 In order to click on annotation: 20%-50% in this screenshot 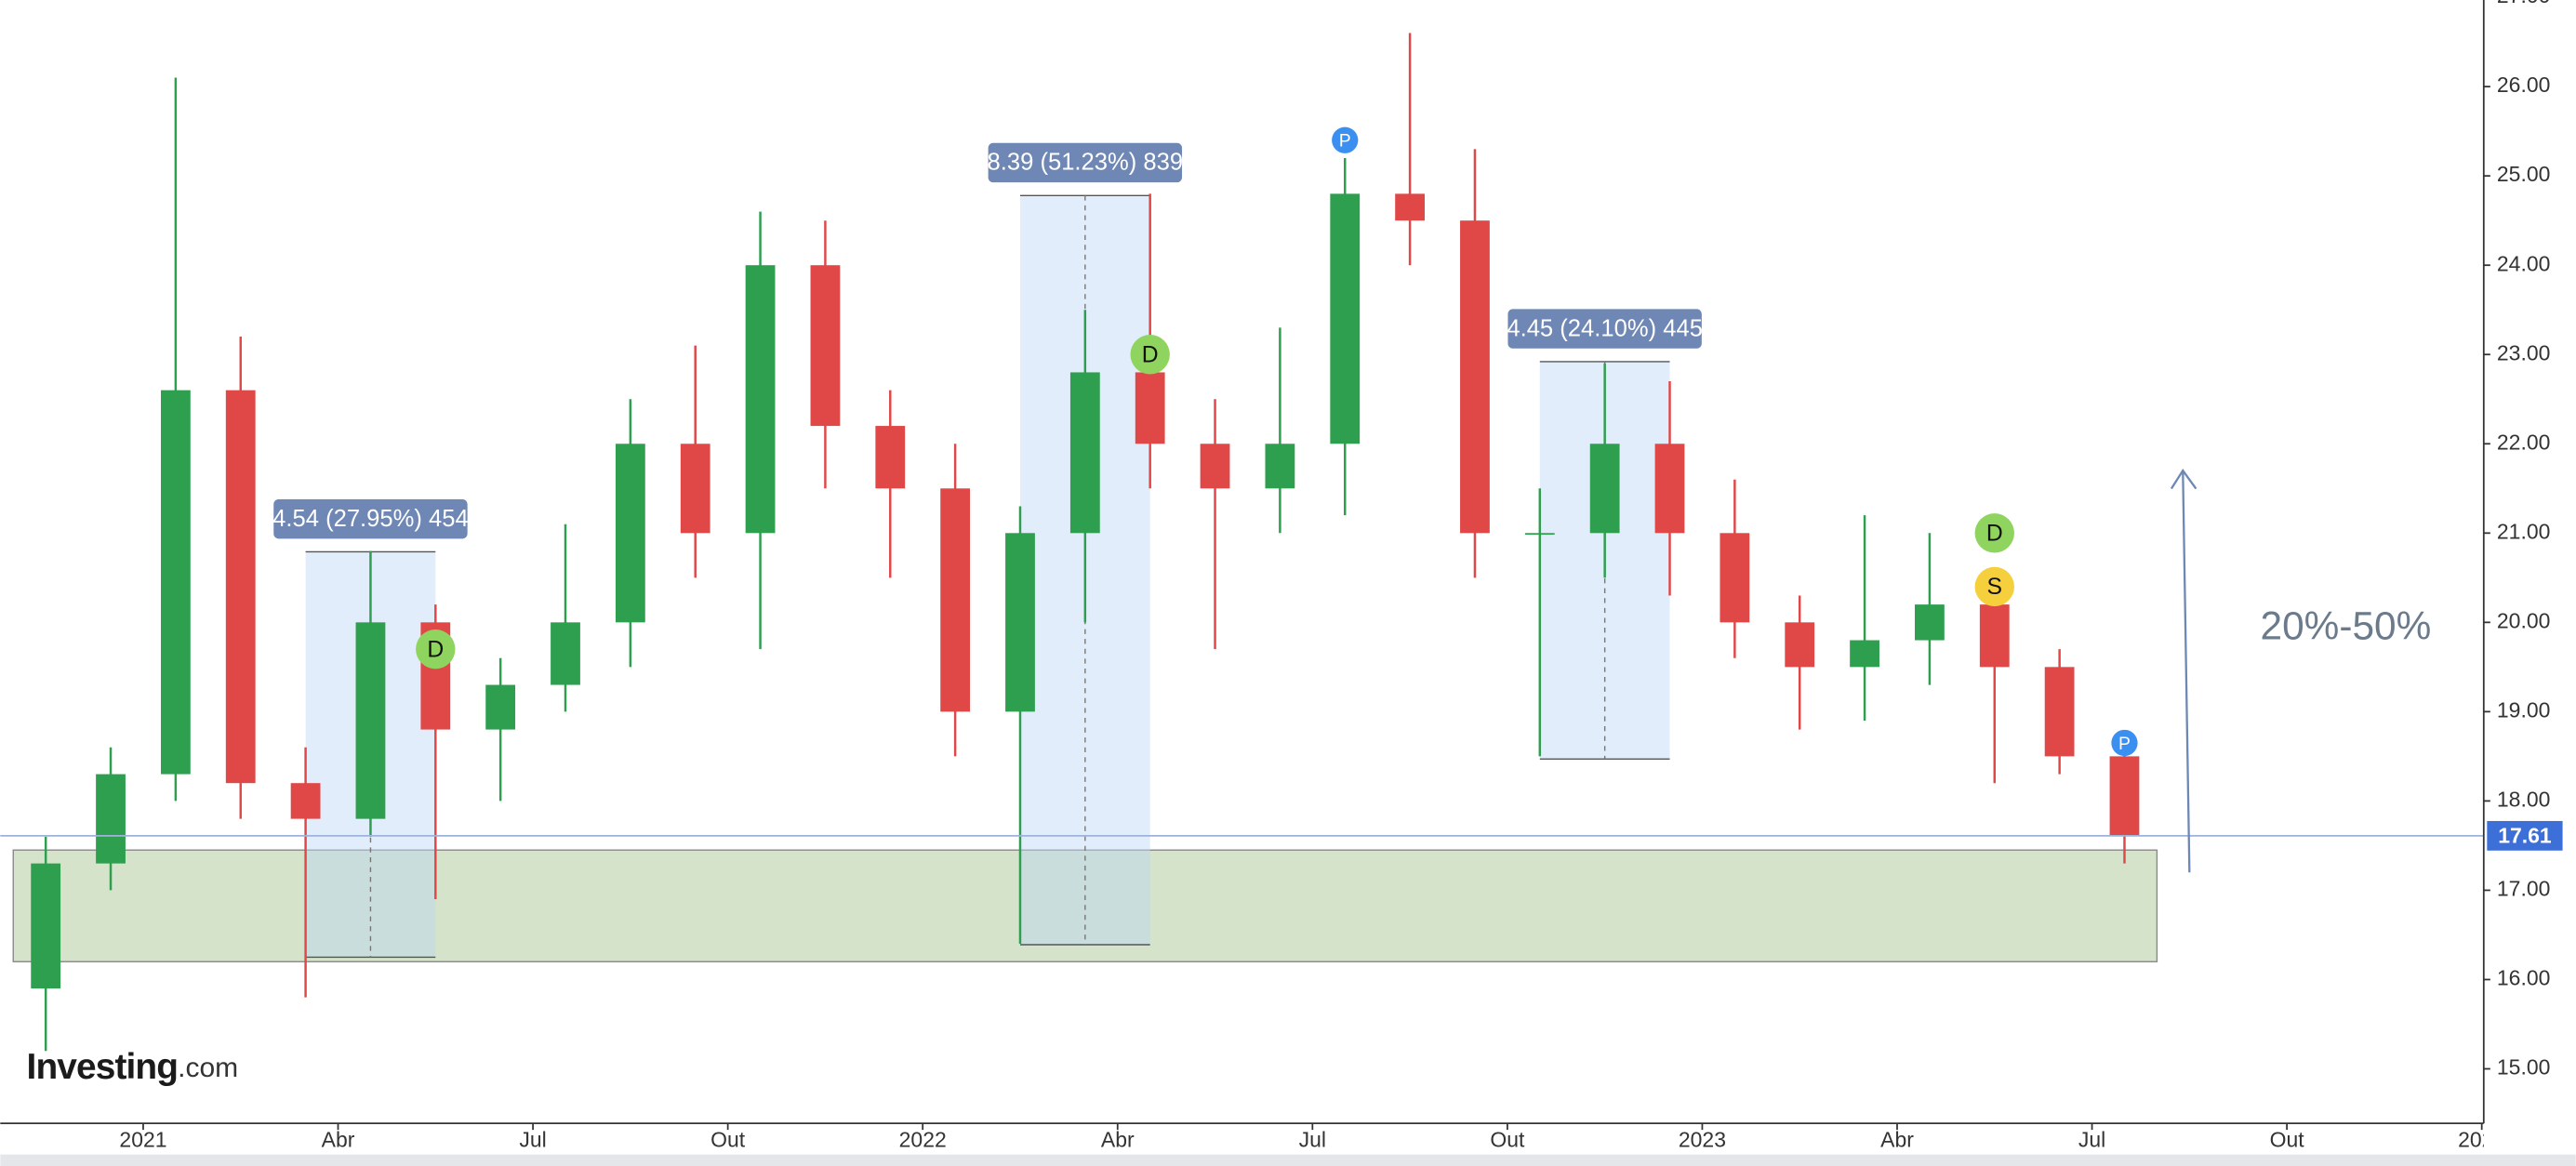, I will do `click(2346, 626)`.